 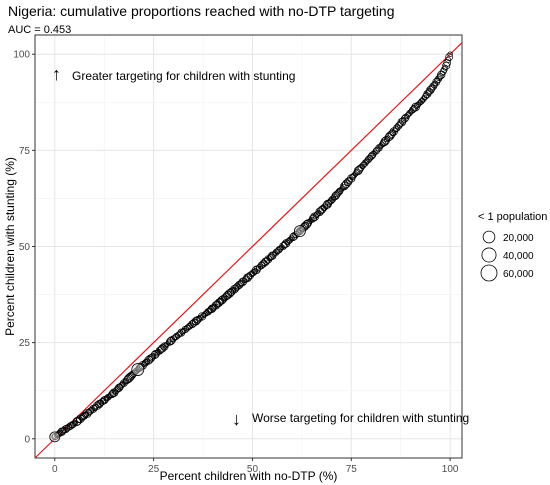 I want to click on legend-entry-label: 20,000, so click(x=518, y=238).